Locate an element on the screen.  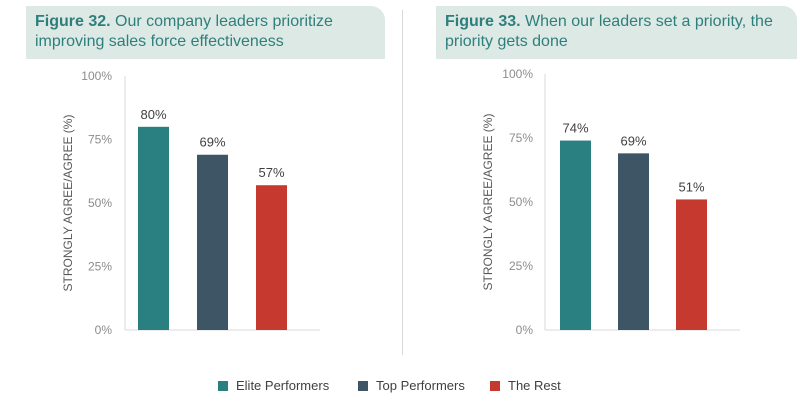
fig32-value-label-2: 69% is located at coordinates (212, 142).